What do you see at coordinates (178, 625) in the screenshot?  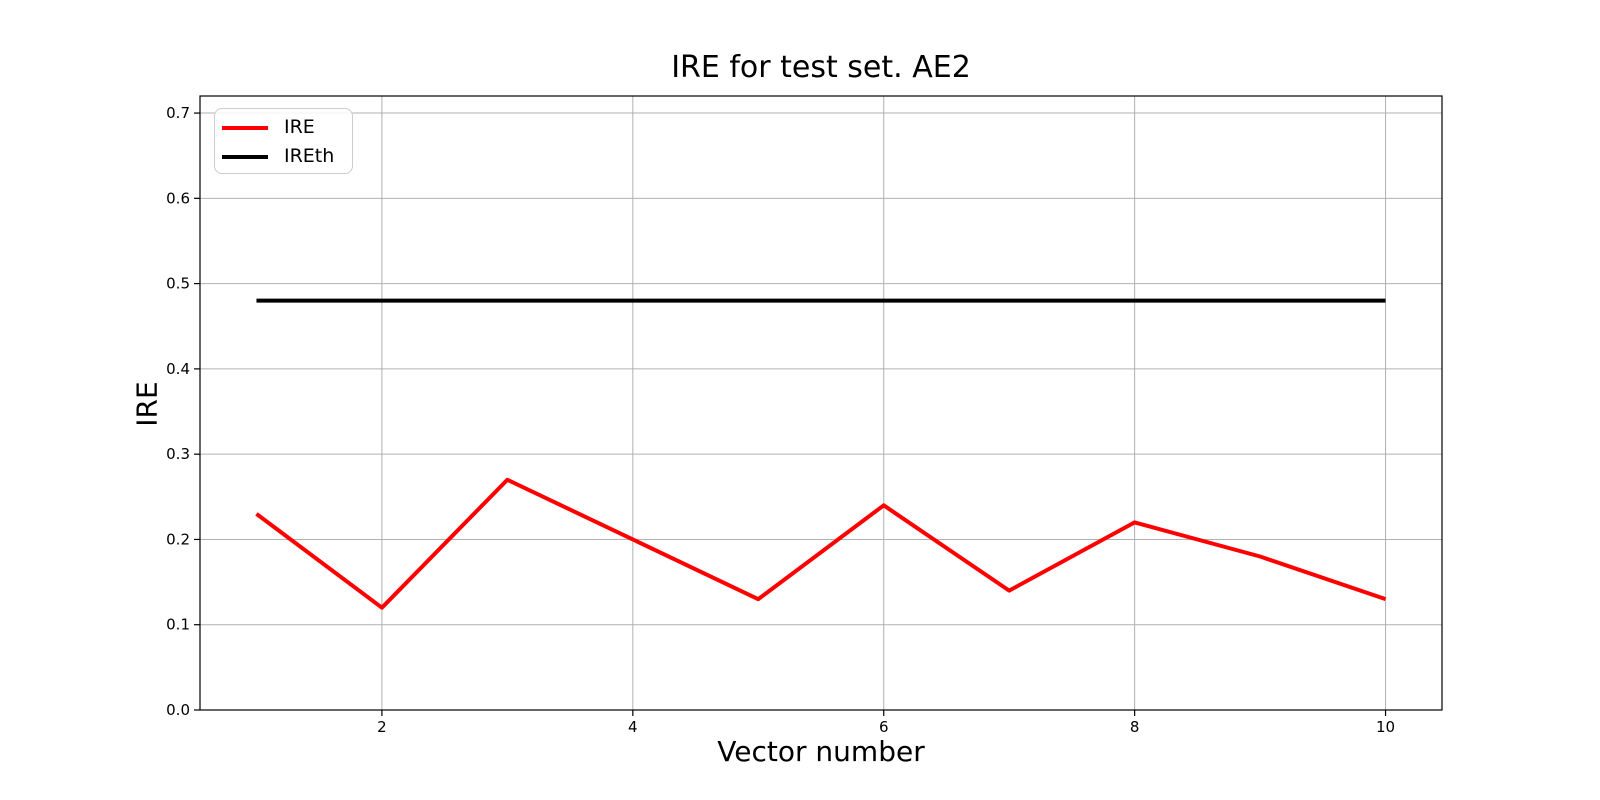 I see `y-tick-label: 0.1` at bounding box center [178, 625].